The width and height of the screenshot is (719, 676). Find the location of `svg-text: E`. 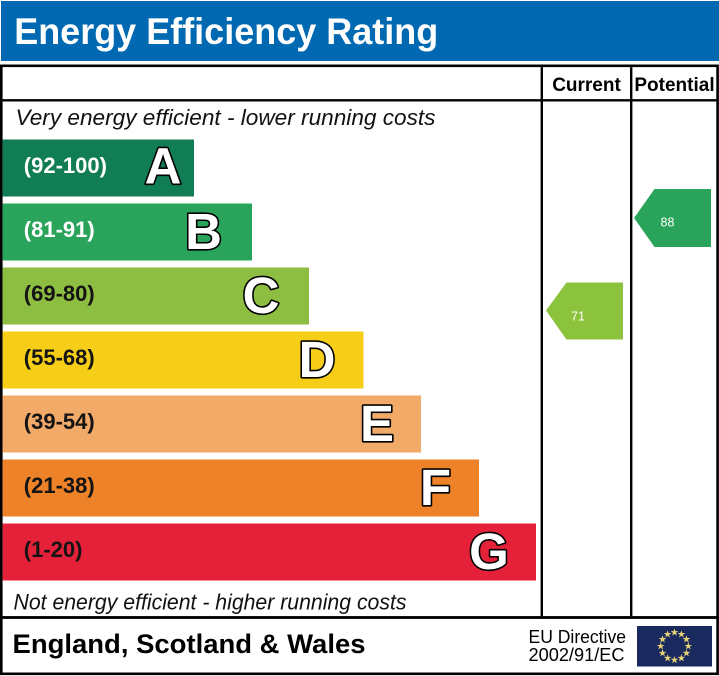

svg-text: E is located at coordinates (377, 423).